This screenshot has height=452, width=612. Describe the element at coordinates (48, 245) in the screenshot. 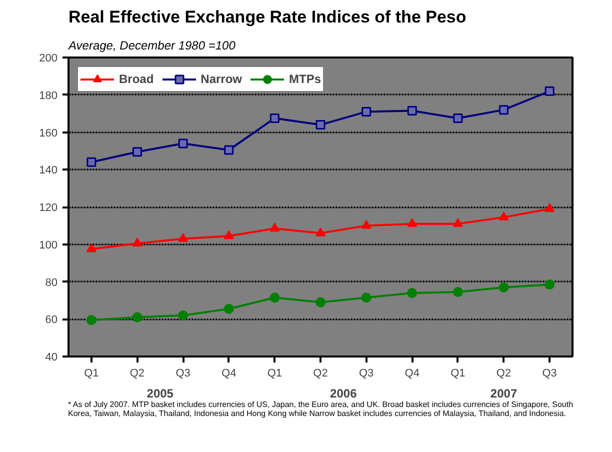

I see `y-tick-label: 100` at that location.